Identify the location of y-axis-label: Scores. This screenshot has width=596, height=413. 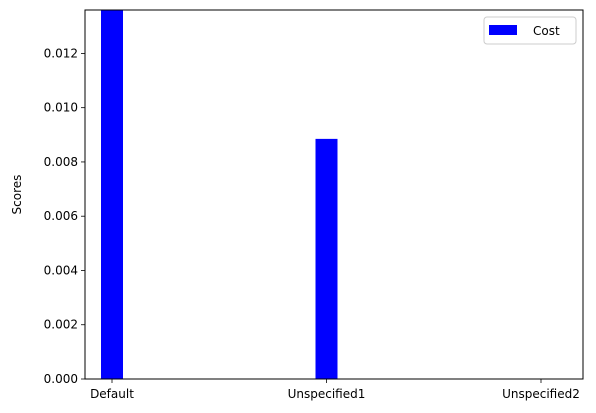
(17, 195).